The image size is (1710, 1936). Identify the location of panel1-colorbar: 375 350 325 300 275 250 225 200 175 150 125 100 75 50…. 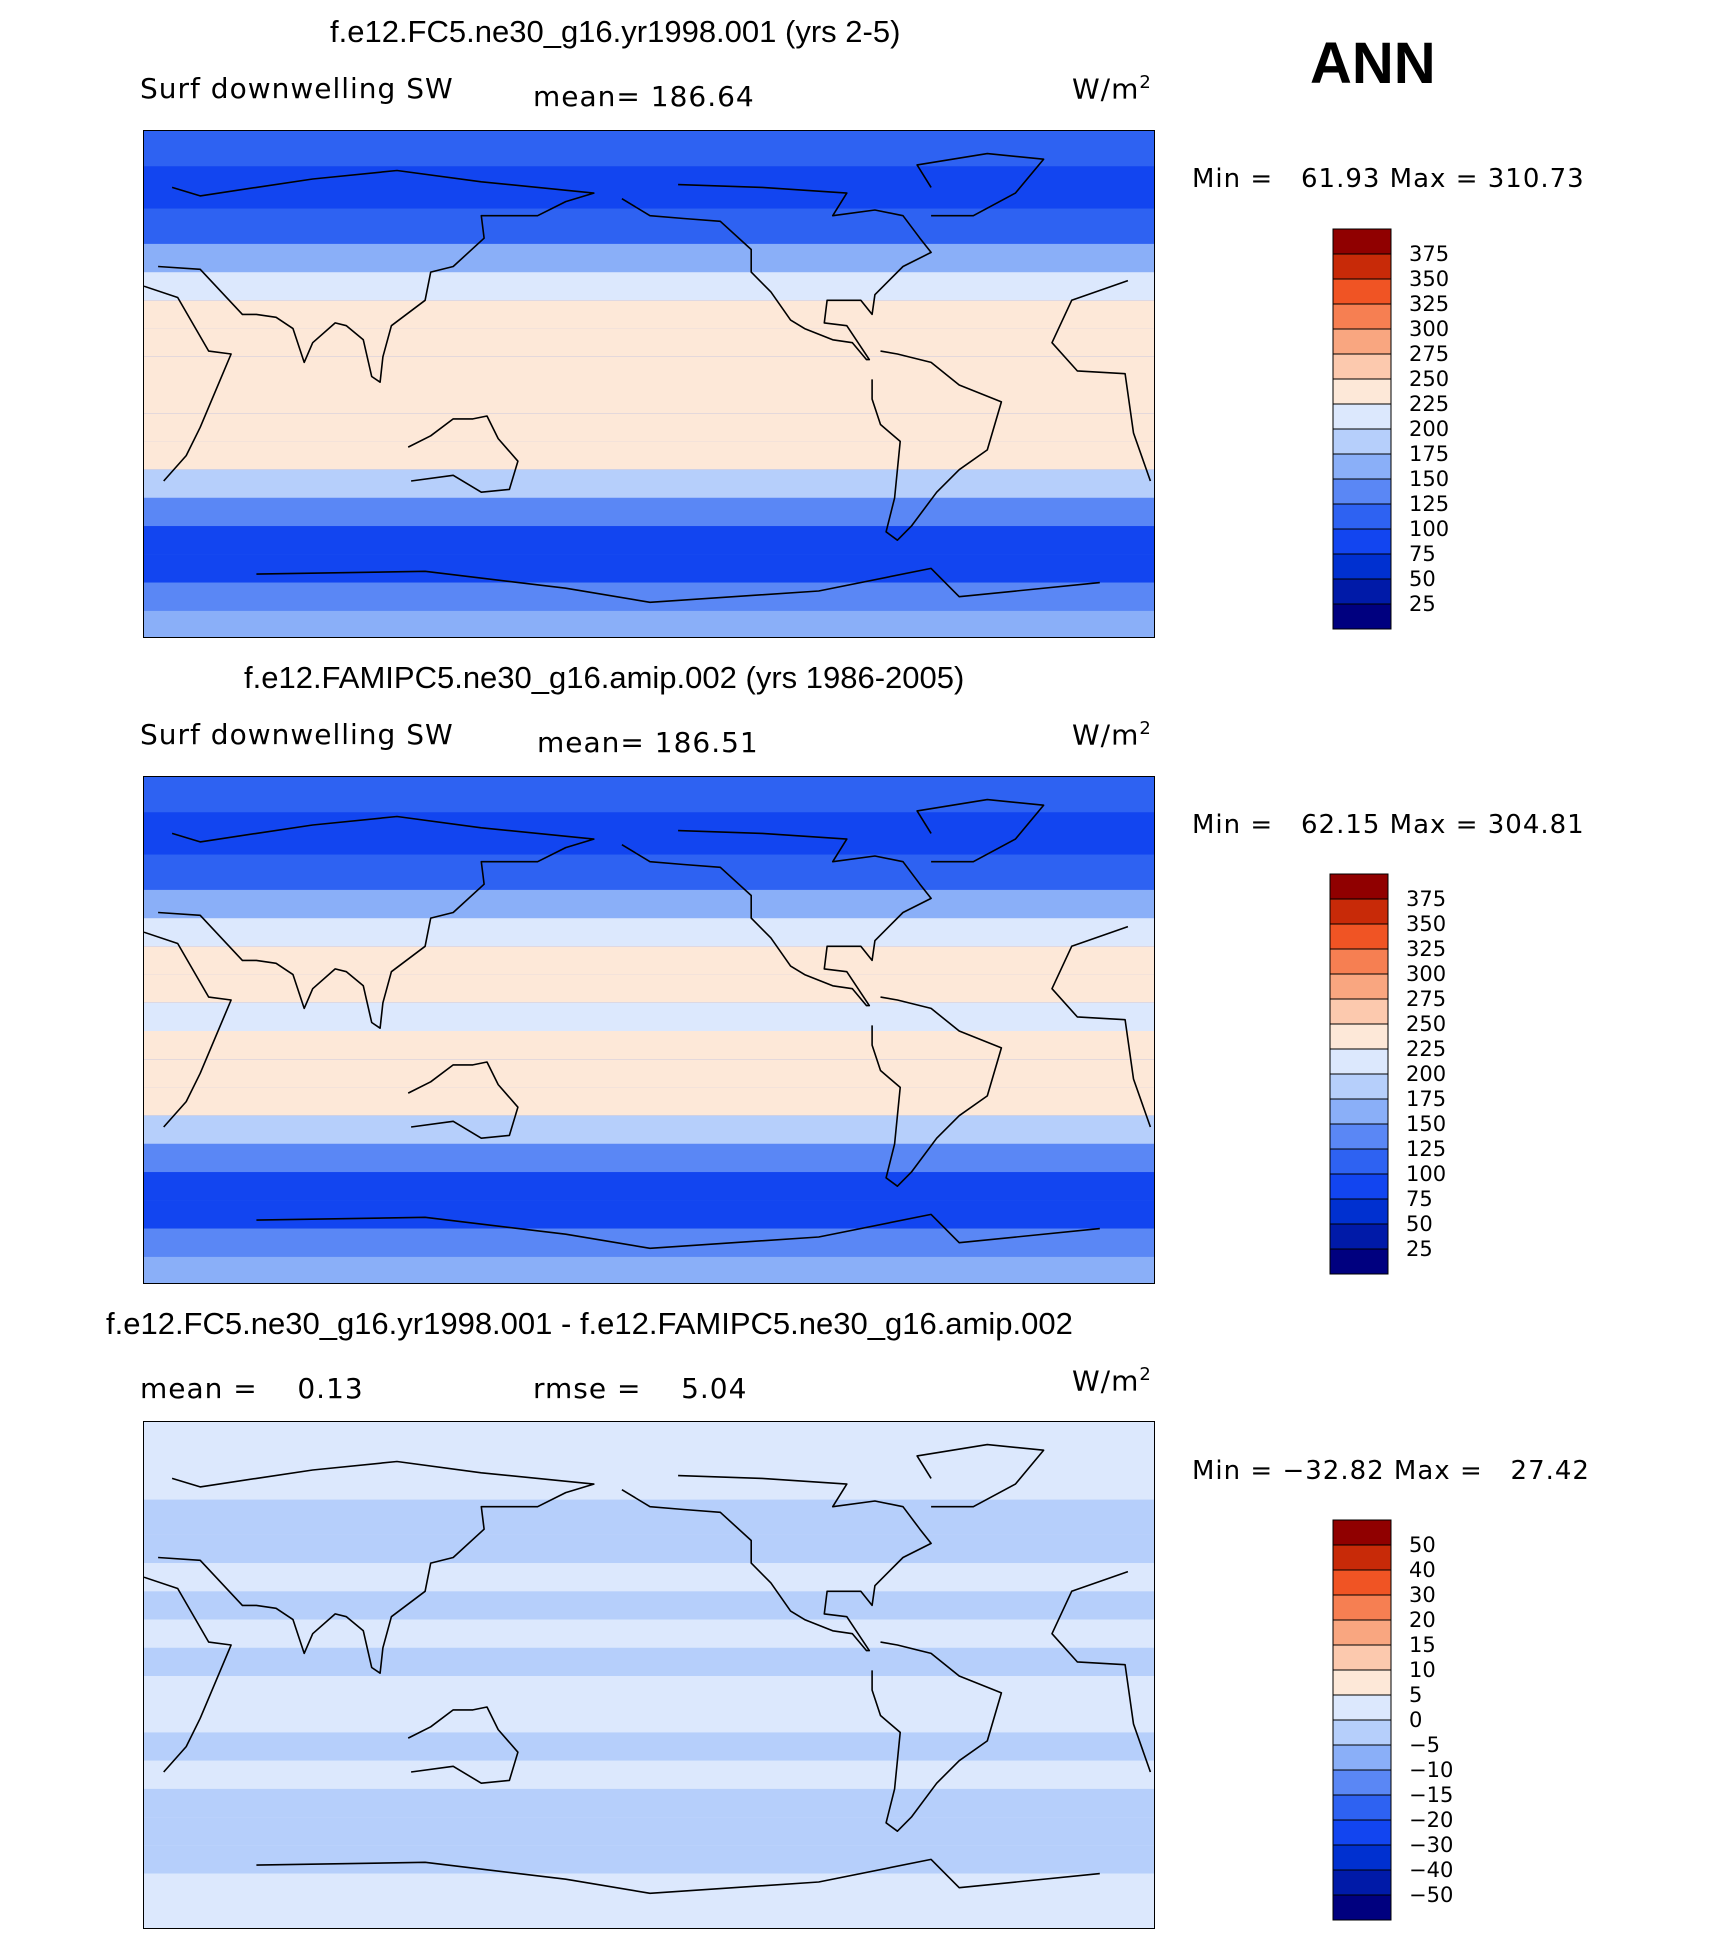
(1397, 429).